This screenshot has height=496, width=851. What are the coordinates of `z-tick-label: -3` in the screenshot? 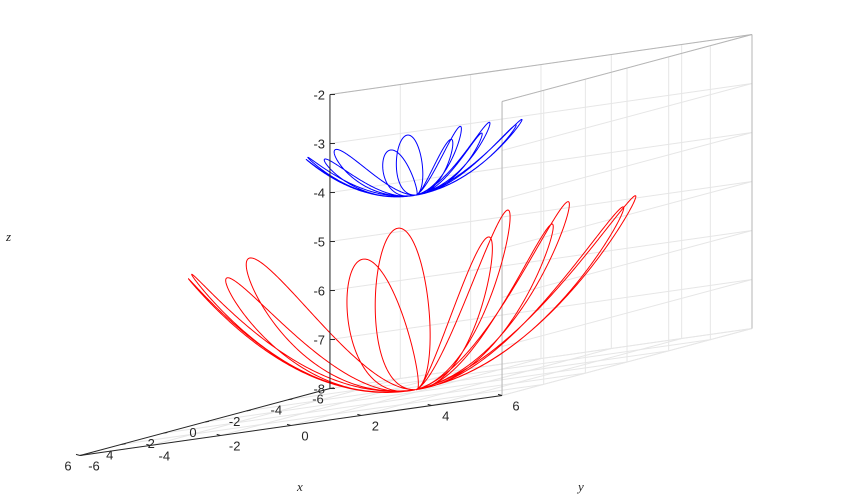 It's located at (319, 144).